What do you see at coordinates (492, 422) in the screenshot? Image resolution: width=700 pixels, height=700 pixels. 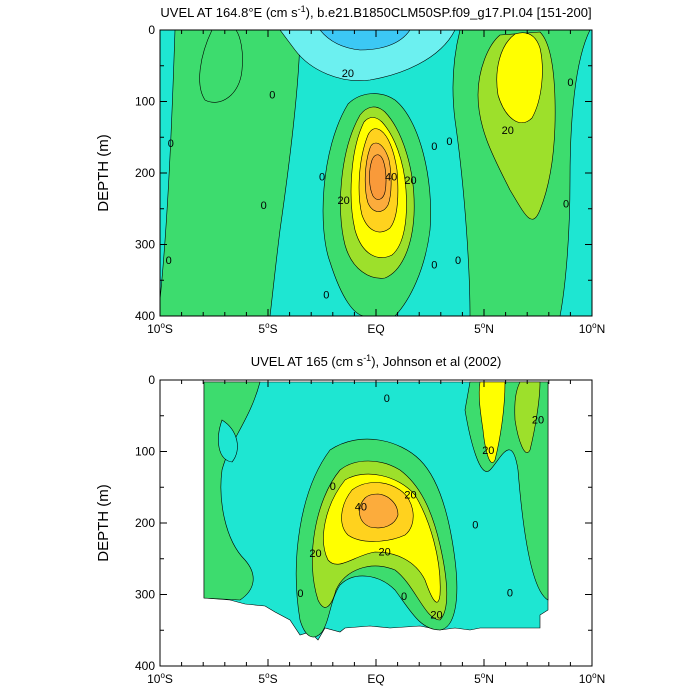 I see `obs-30-40-east` at bounding box center [492, 422].